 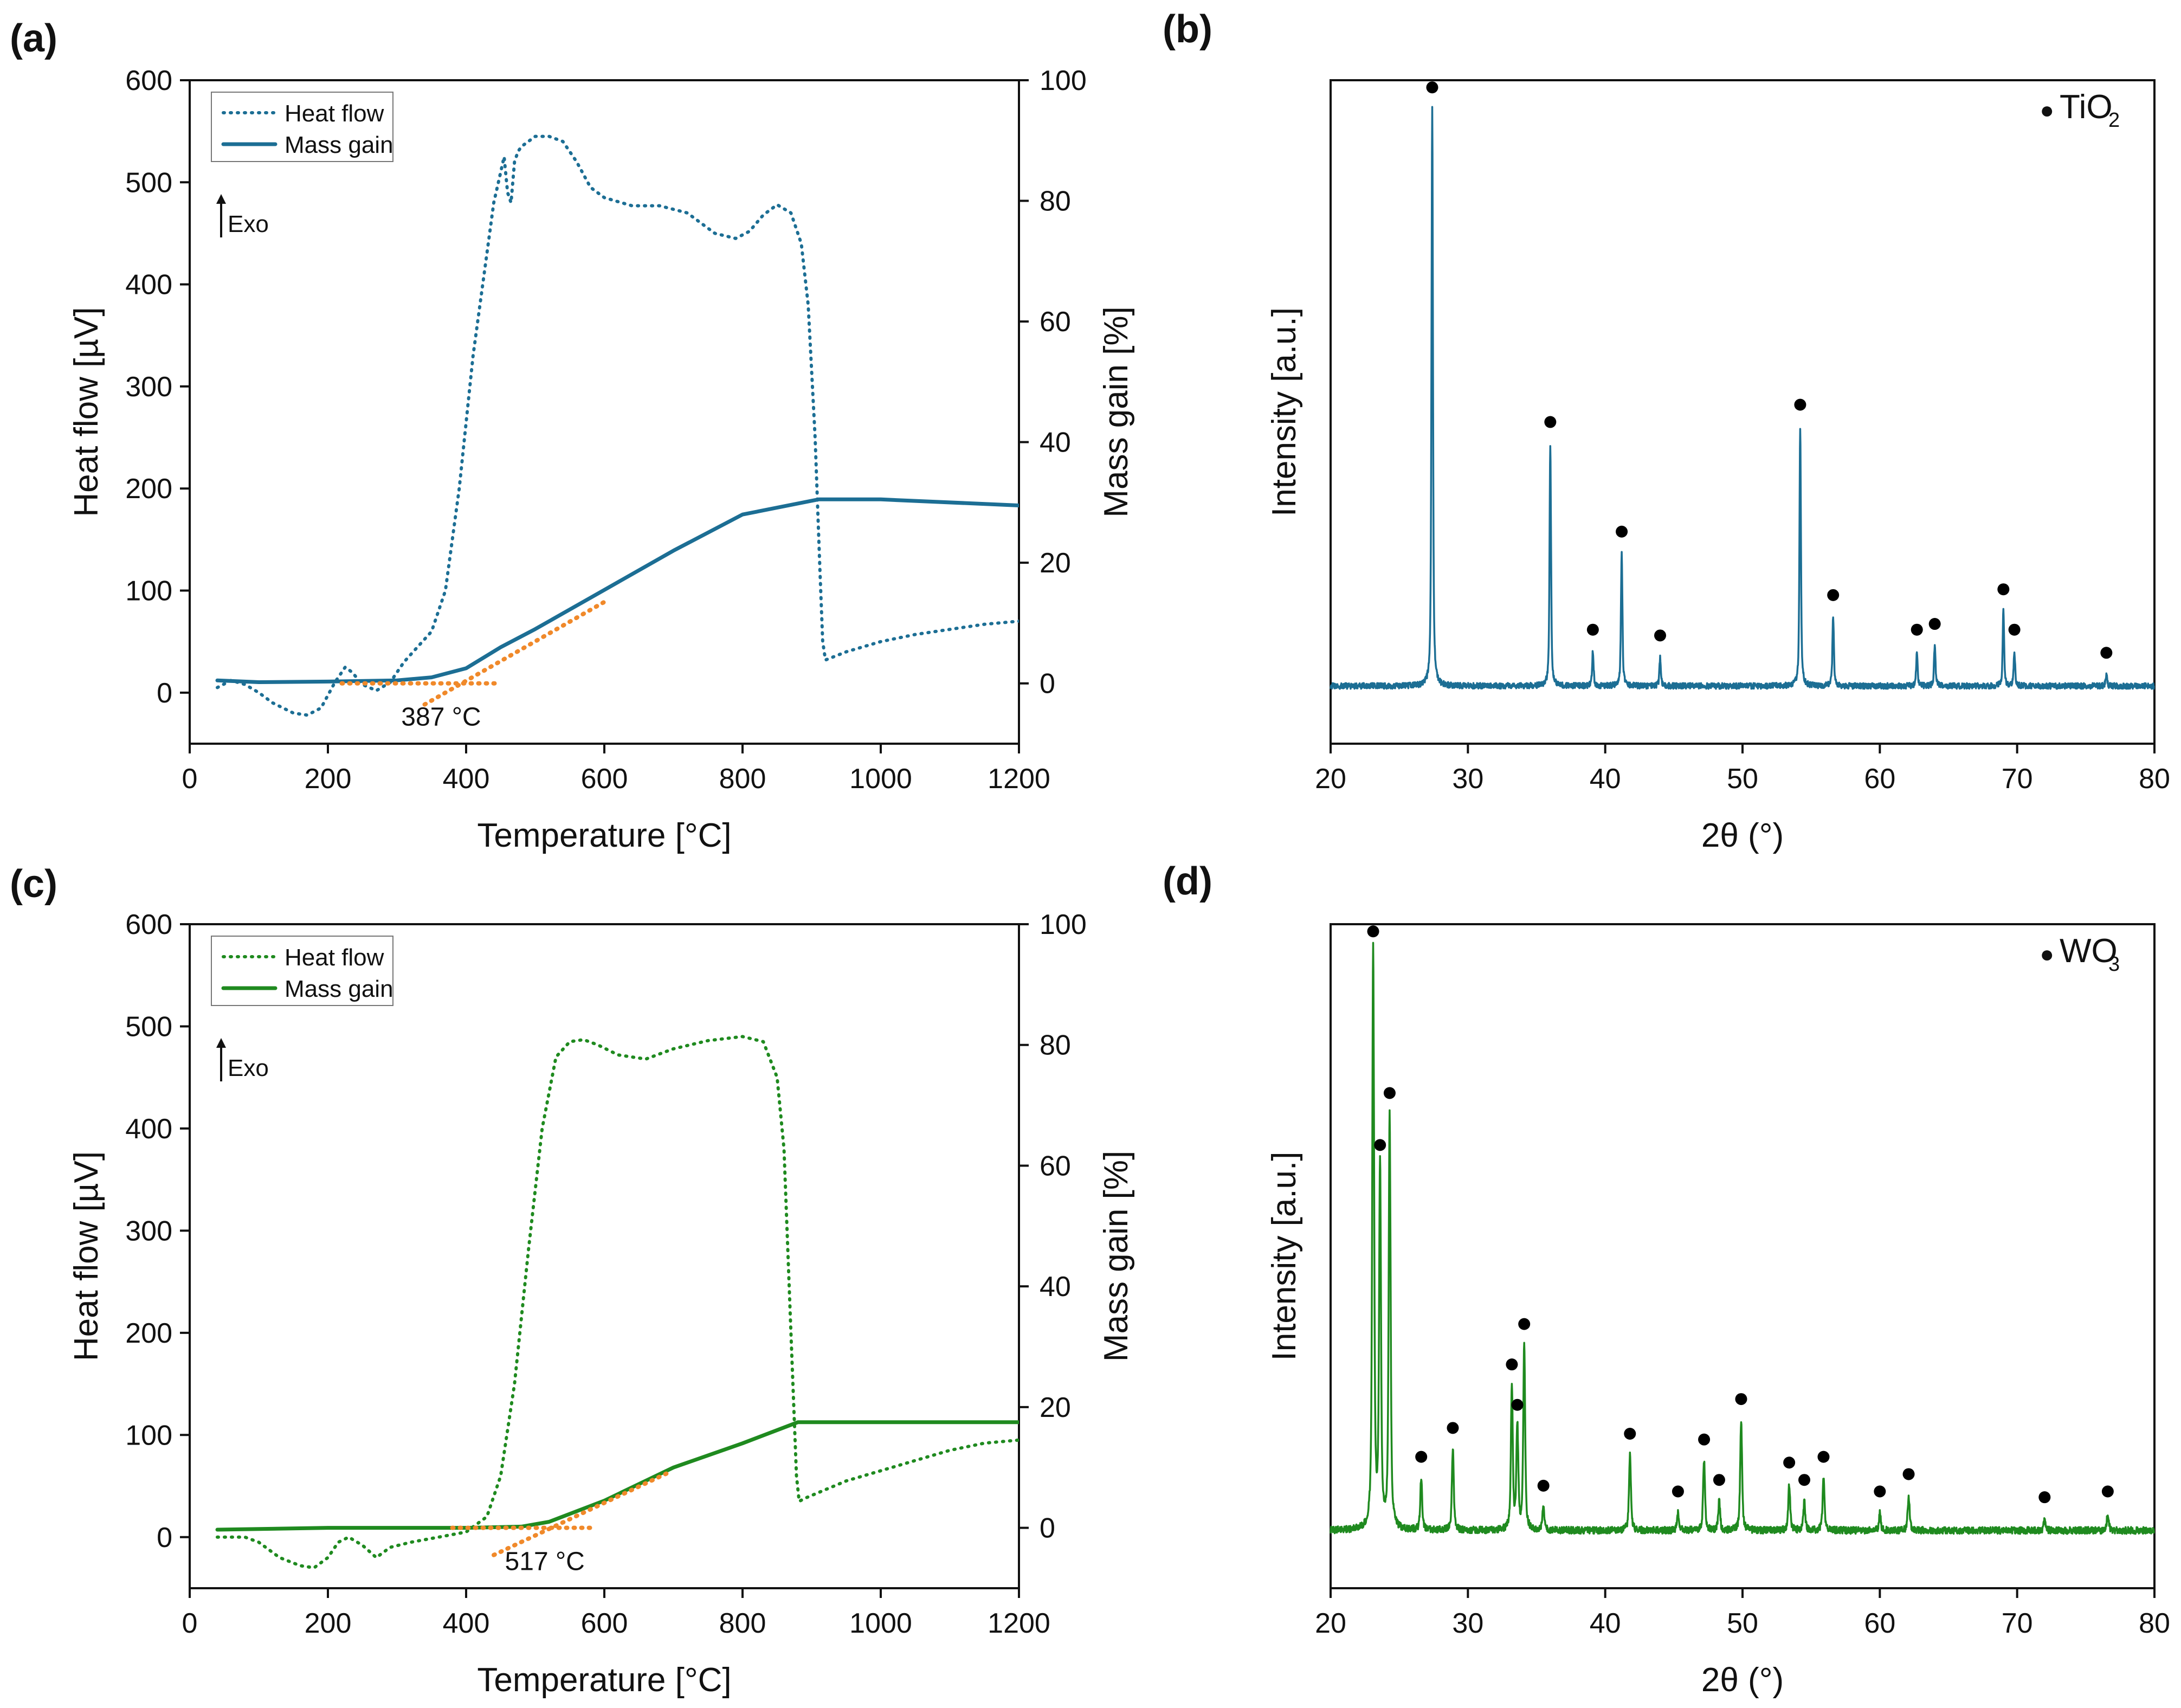 What do you see at coordinates (1606, 1623) in the screenshot?
I see `x-tick-label: 40` at bounding box center [1606, 1623].